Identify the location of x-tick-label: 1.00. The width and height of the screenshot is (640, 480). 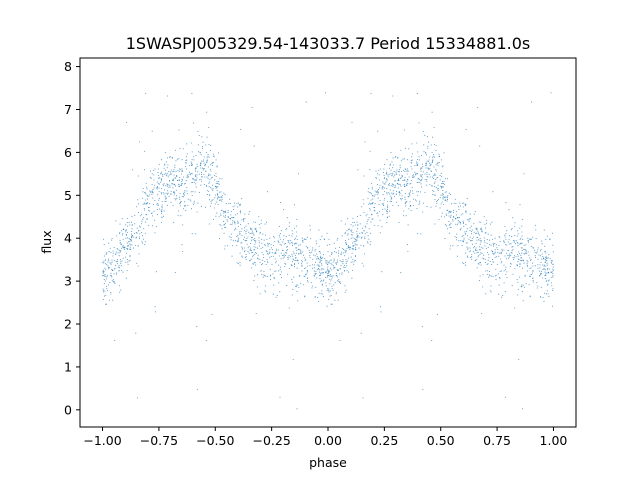
(554, 440).